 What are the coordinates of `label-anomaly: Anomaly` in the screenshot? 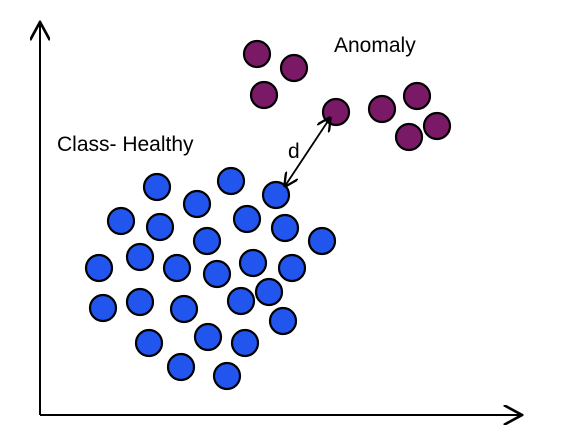 It's located at (375, 45).